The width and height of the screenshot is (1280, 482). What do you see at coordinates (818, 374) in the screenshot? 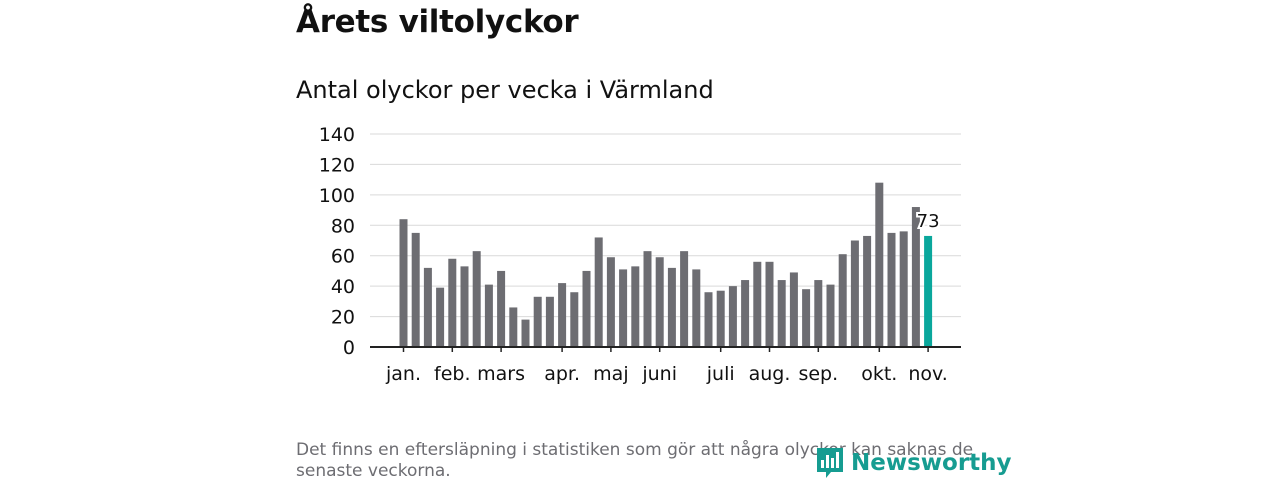
I see `x-tick-label: sep.` at bounding box center [818, 374].